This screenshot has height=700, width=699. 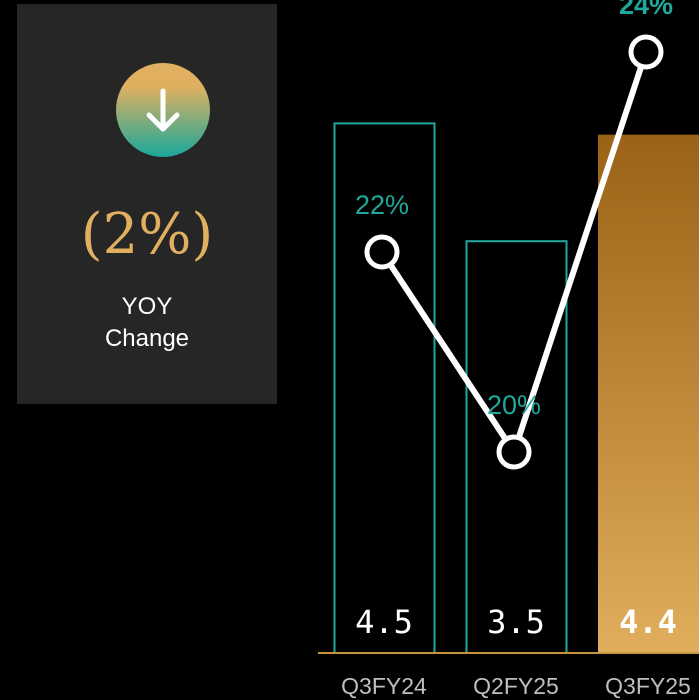 I want to click on x-tick-label: Q2FY25, so click(x=516, y=686).